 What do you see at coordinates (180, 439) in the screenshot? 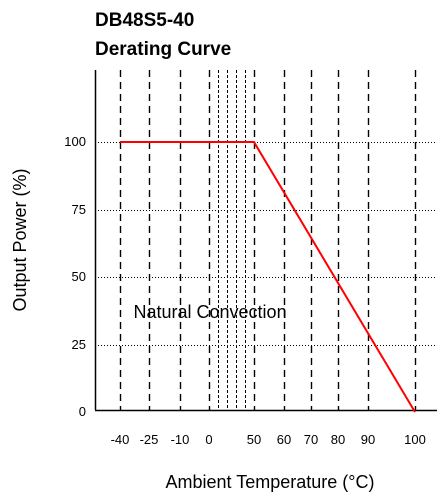
I see `x-tick-label--10: -10` at bounding box center [180, 439].